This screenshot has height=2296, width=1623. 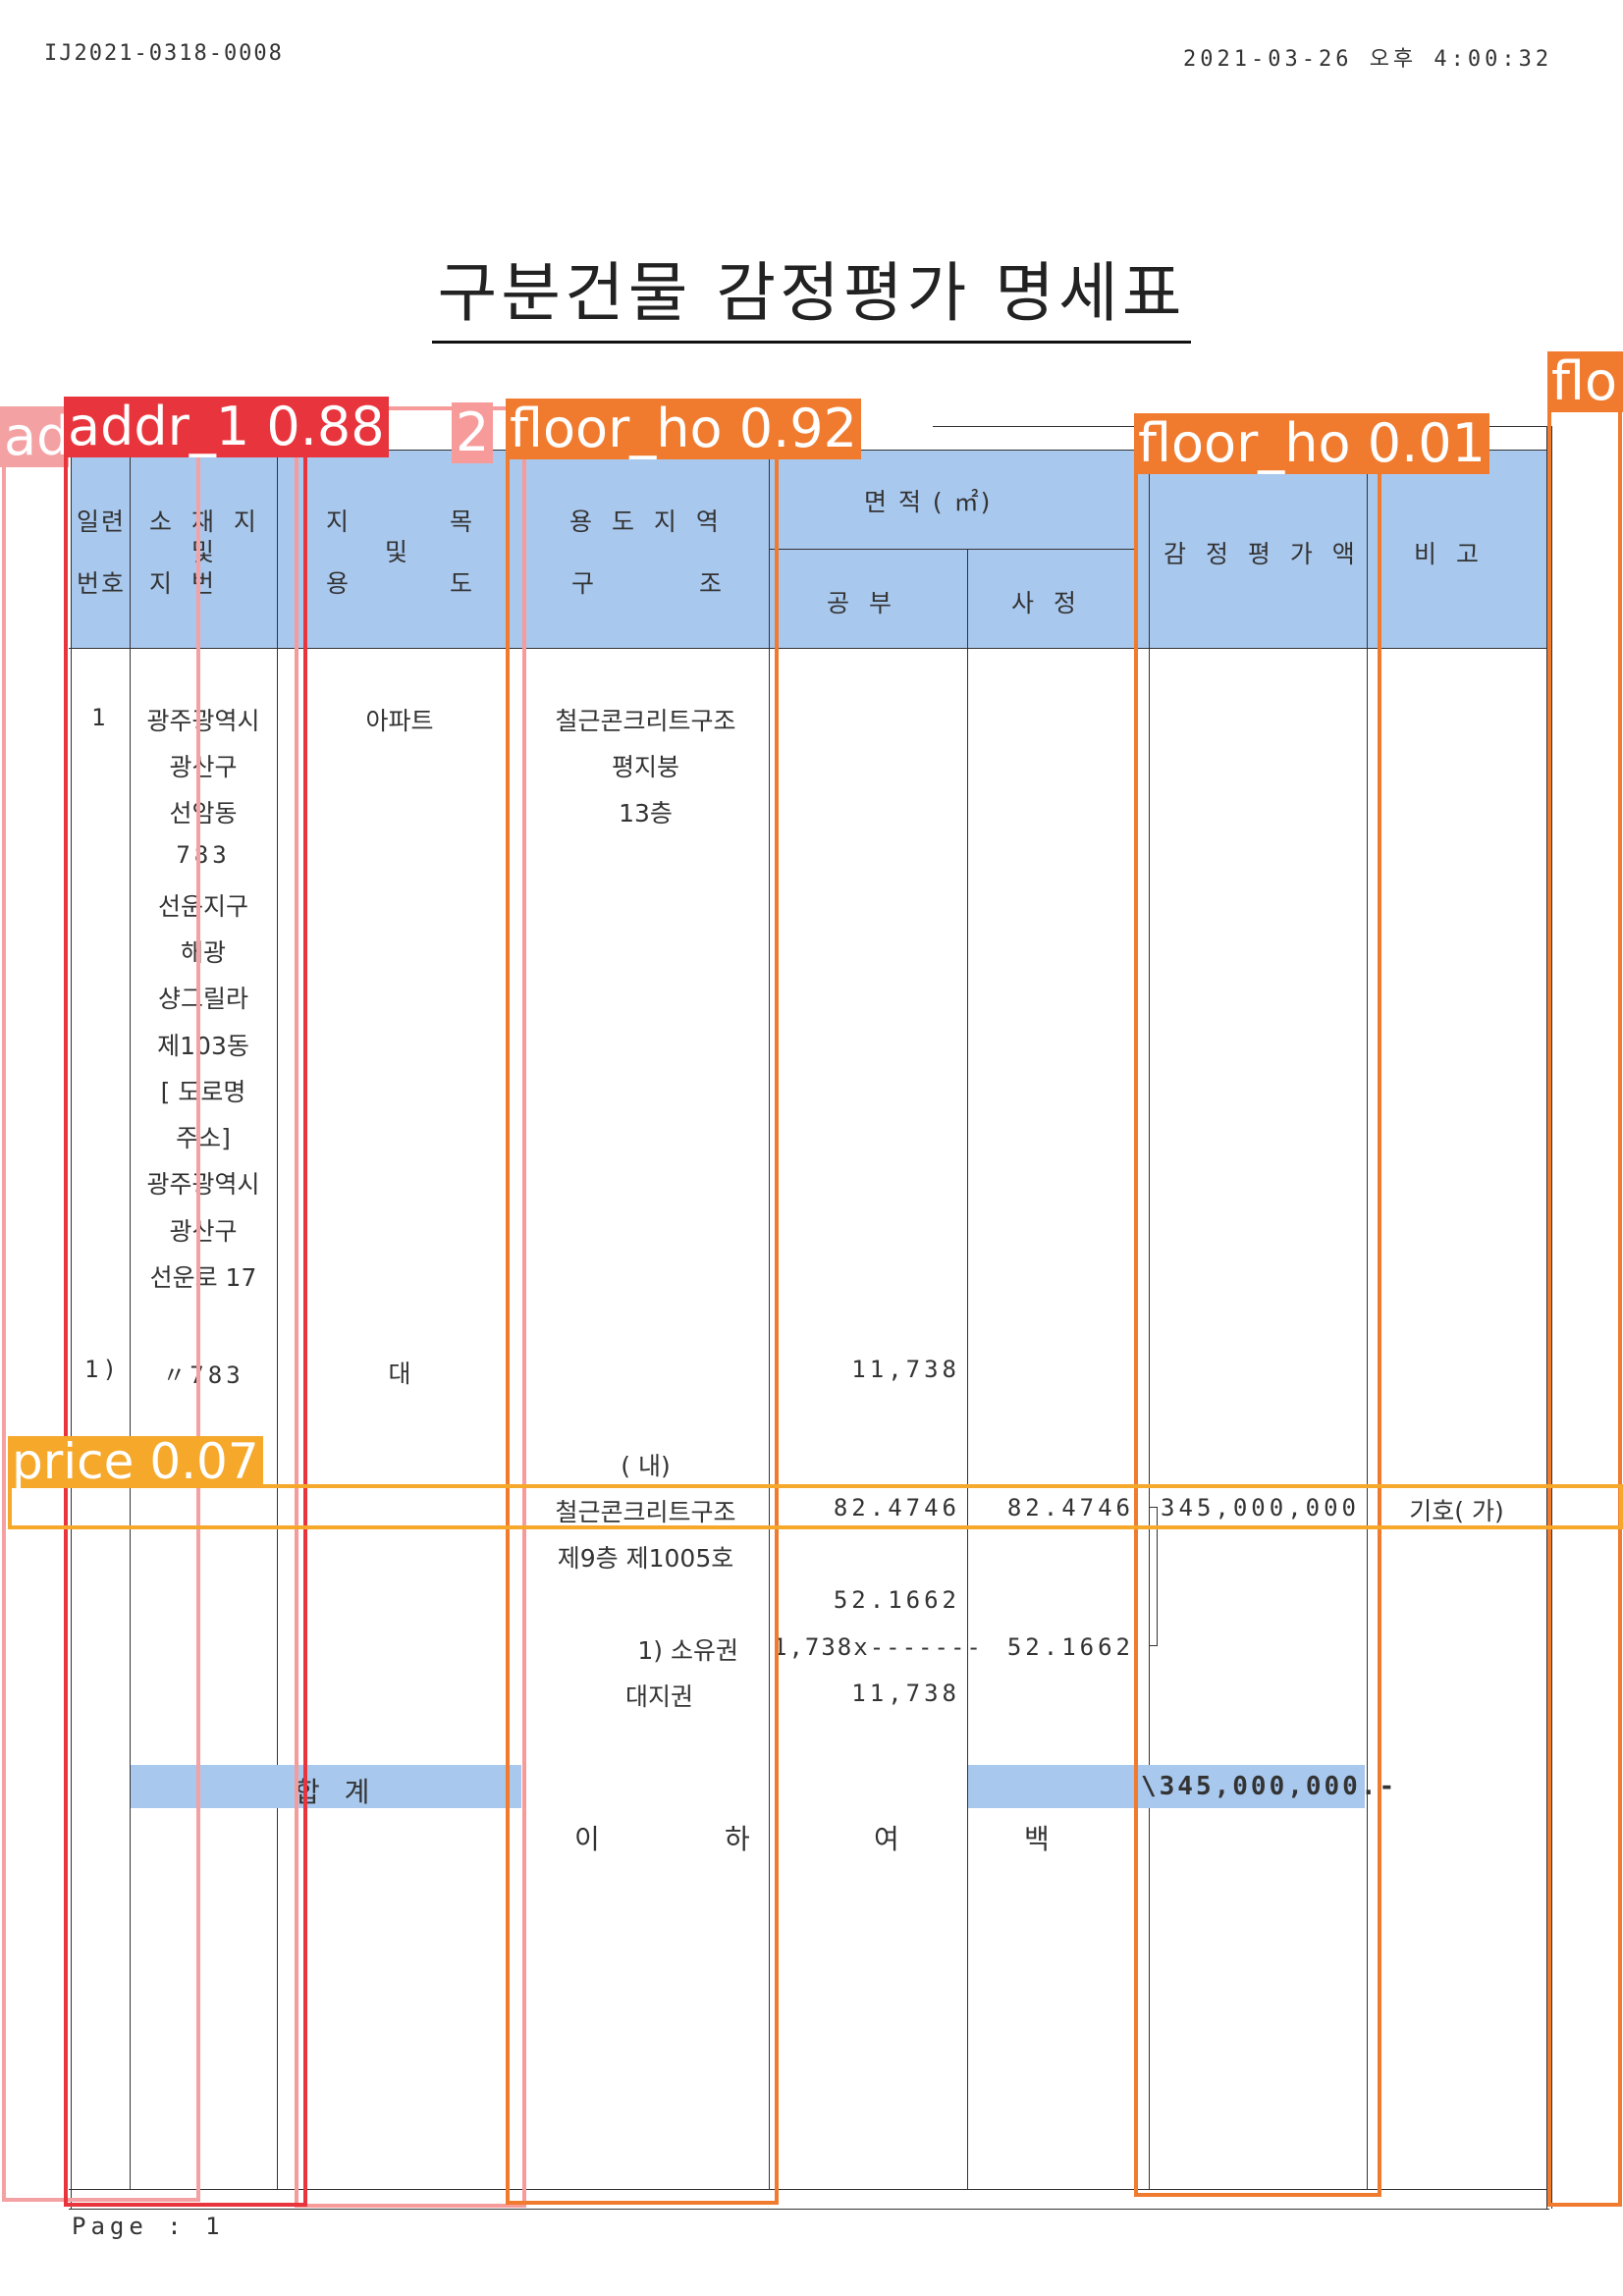 What do you see at coordinates (1153, 1577) in the screenshot?
I see `bracket-connector` at bounding box center [1153, 1577].